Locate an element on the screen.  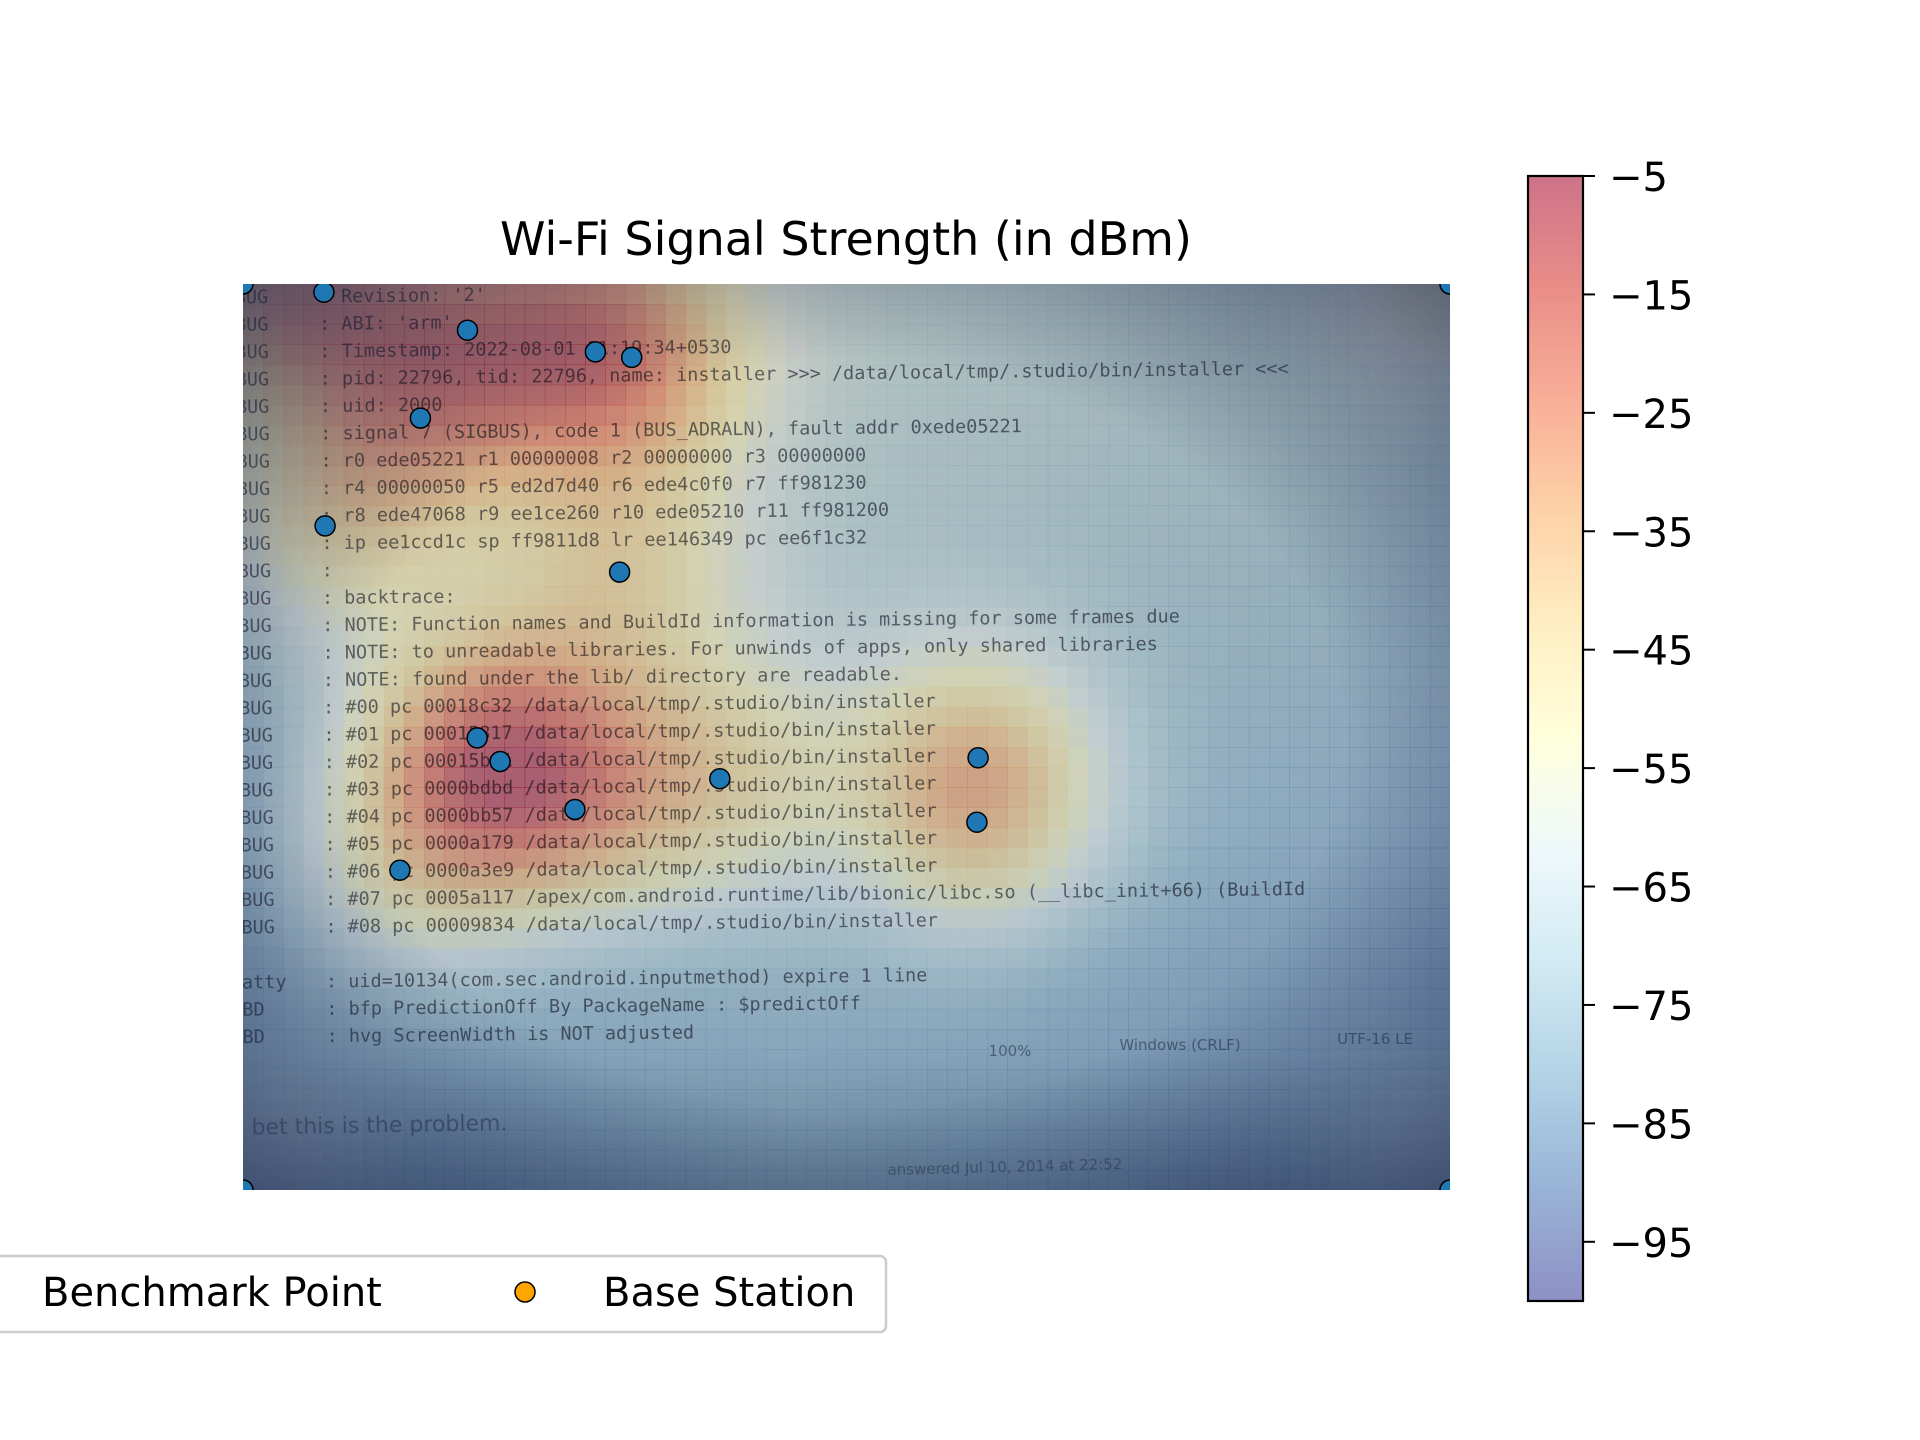
legend-marker-base-station is located at coordinates (525, 1292).